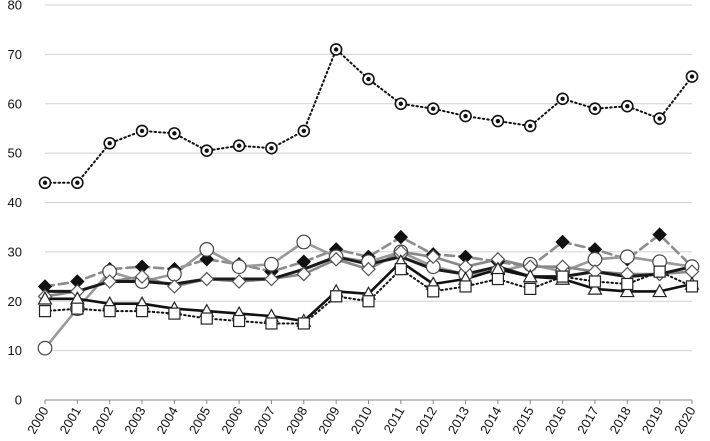 This screenshot has height=441, width=710. I want to click on x-tick-label: 2001, so click(69, 420).